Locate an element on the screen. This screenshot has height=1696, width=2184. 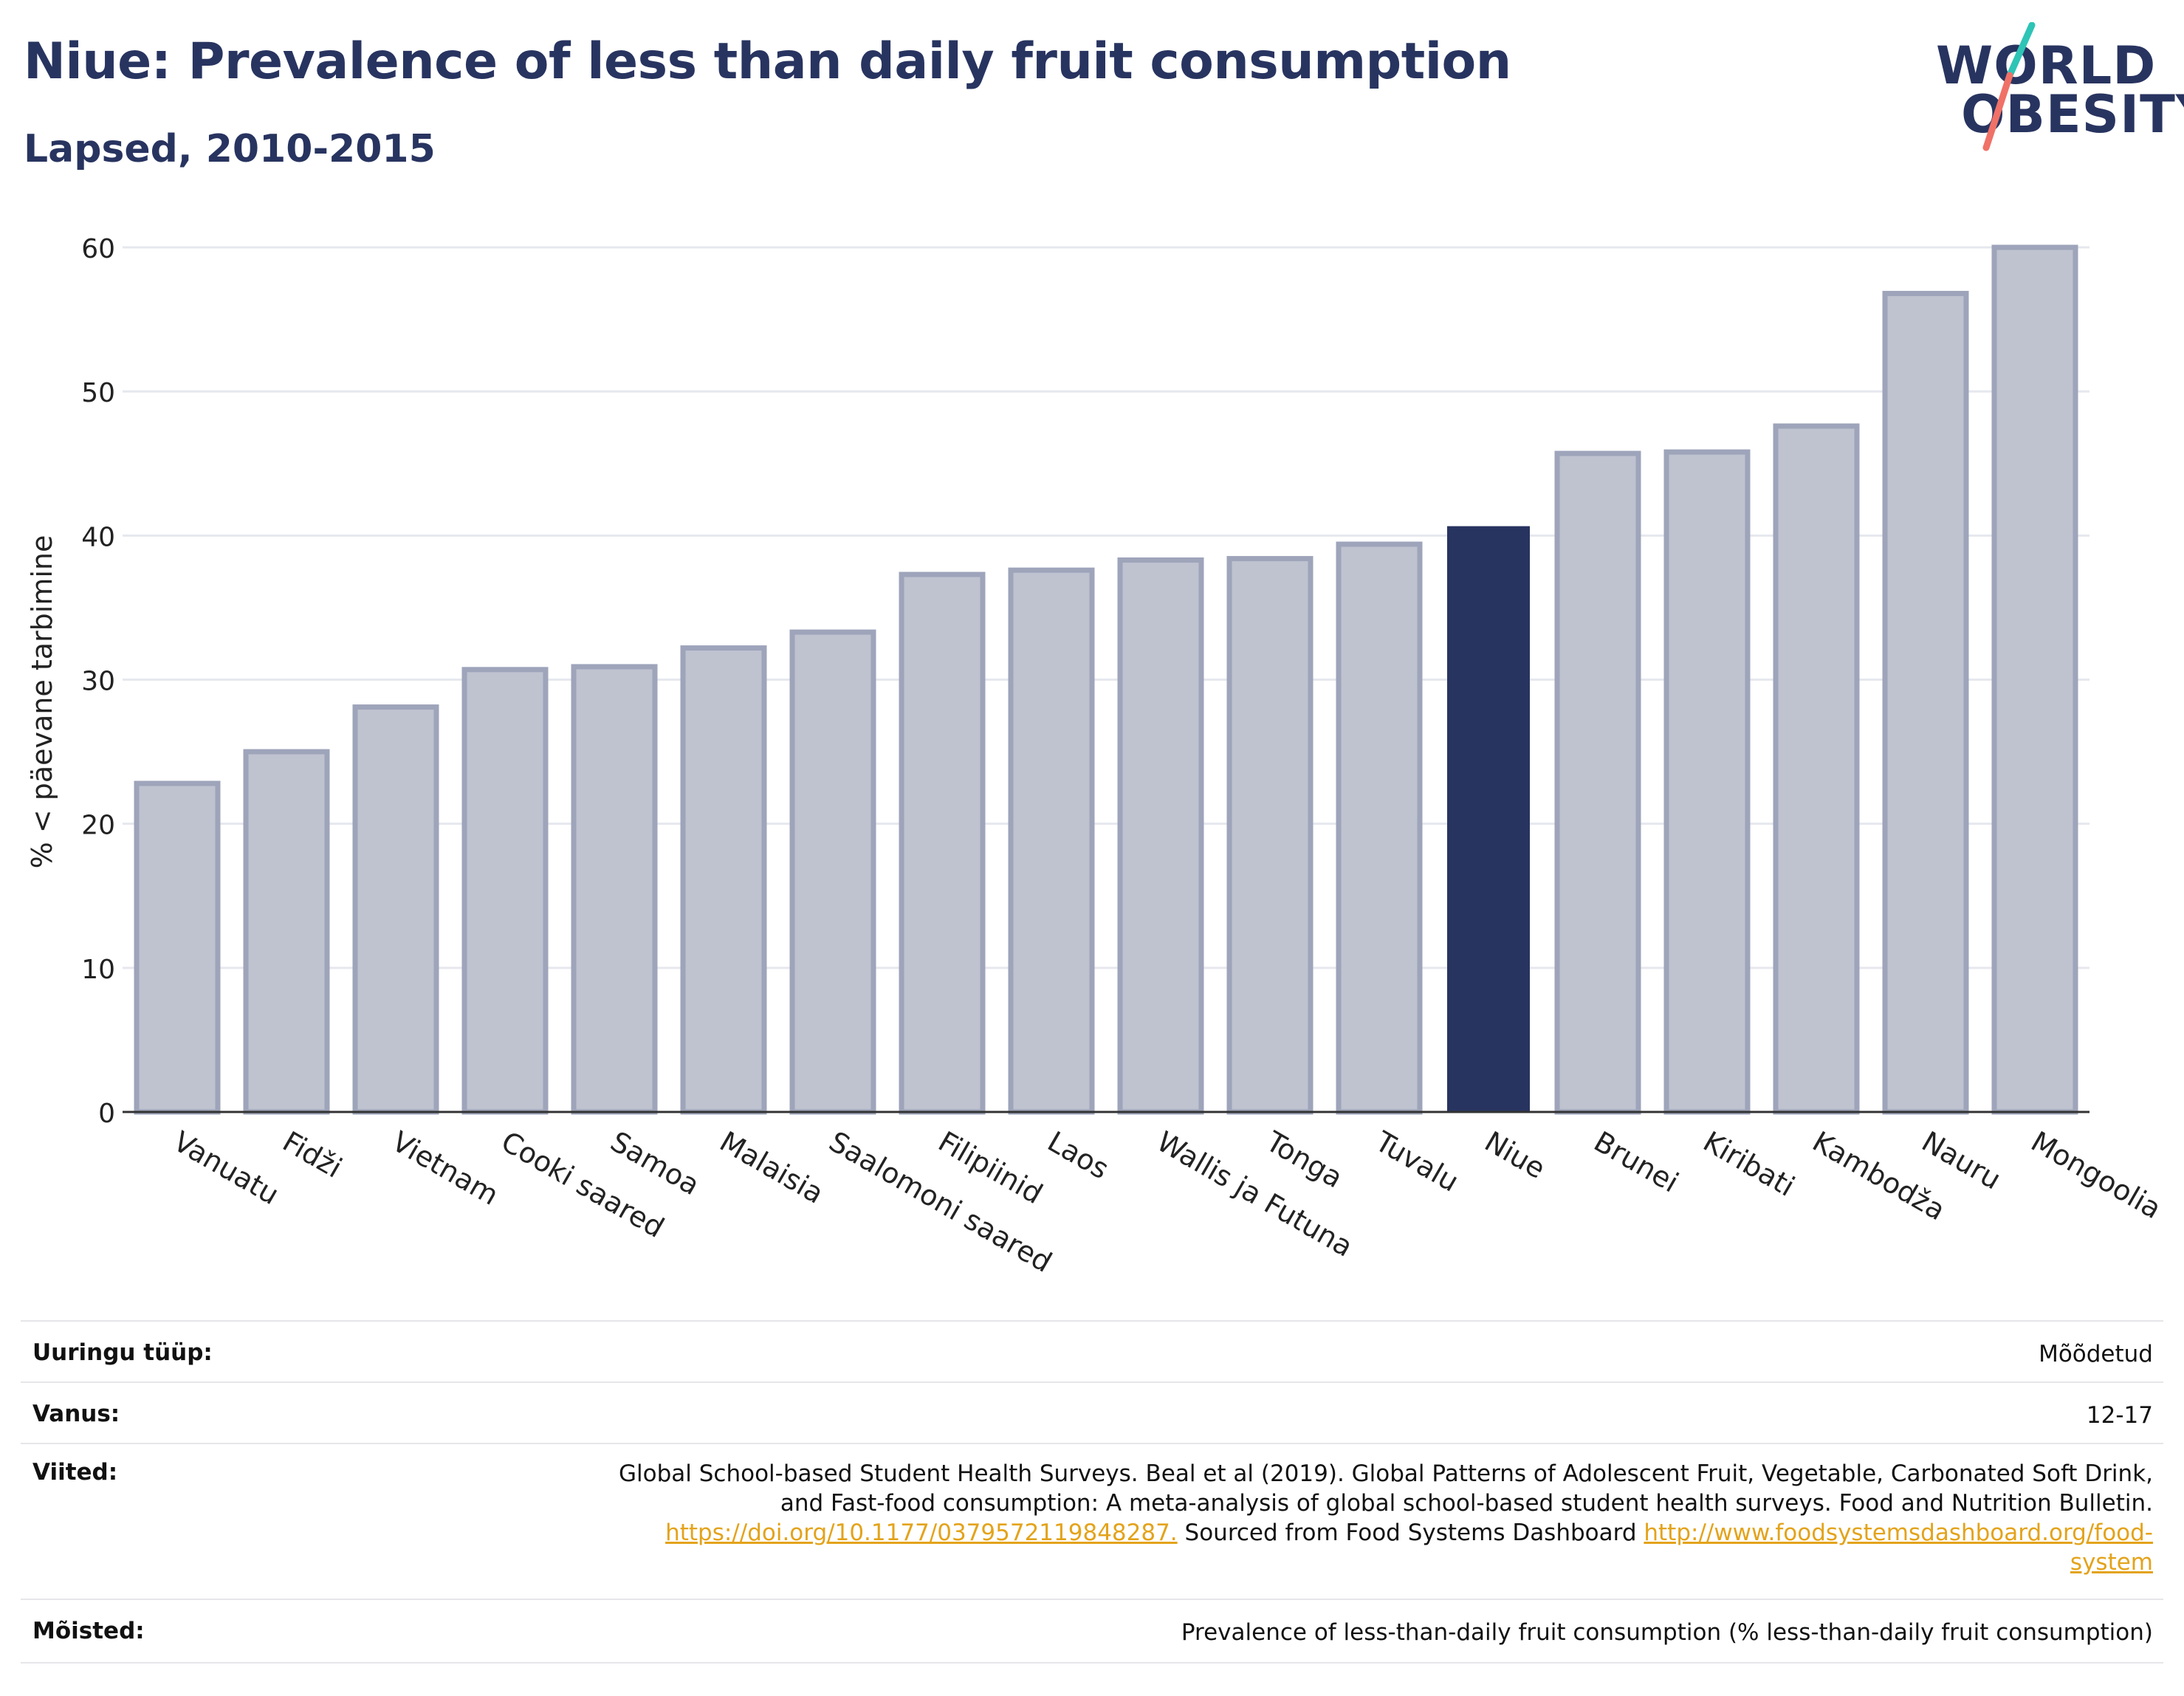
reference-line-4: system is located at coordinates (1386, 1562).